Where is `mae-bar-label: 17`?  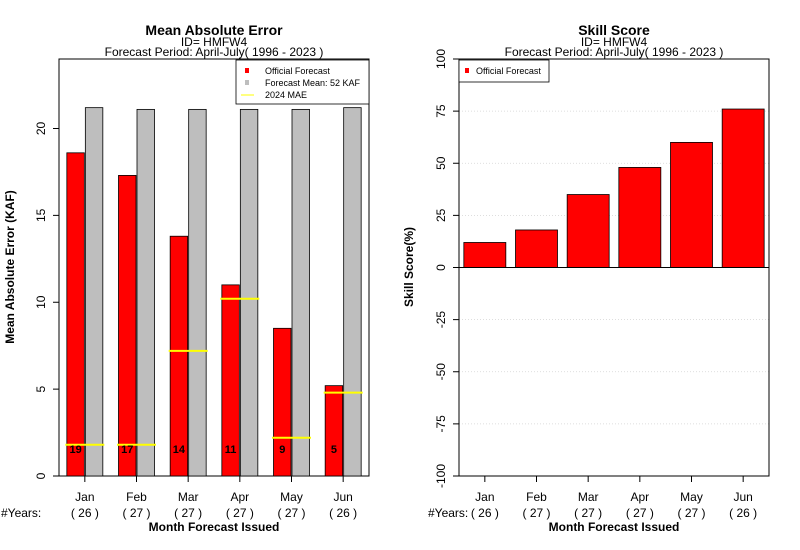 mae-bar-label: 17 is located at coordinates (127, 450).